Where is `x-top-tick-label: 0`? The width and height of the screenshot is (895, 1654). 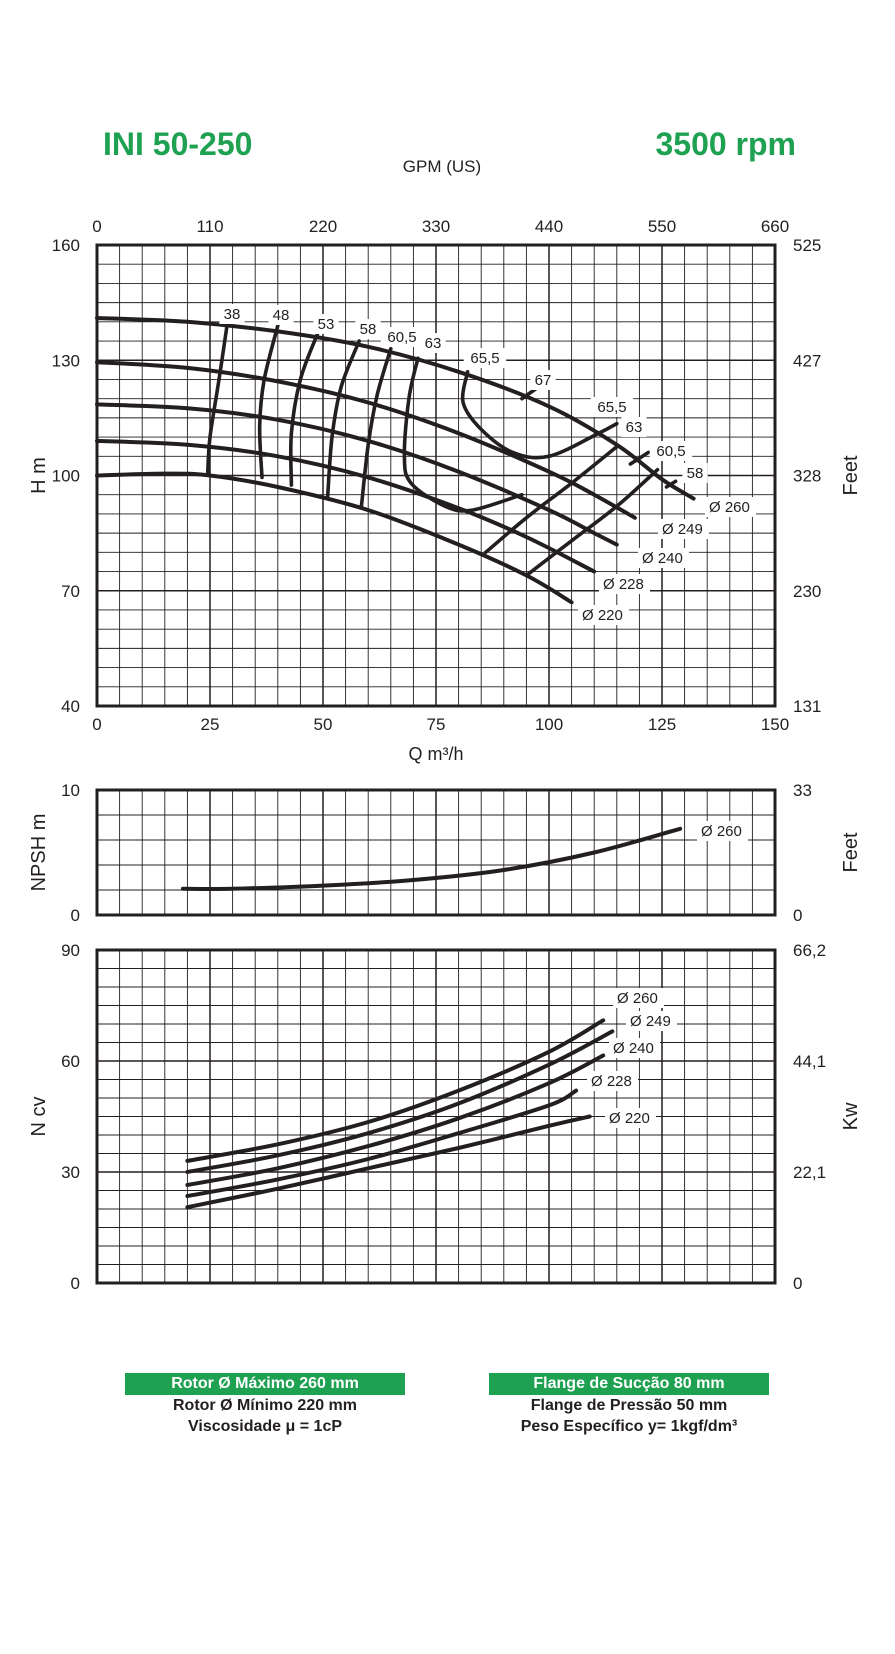
x-top-tick-label: 0 is located at coordinates (96, 226).